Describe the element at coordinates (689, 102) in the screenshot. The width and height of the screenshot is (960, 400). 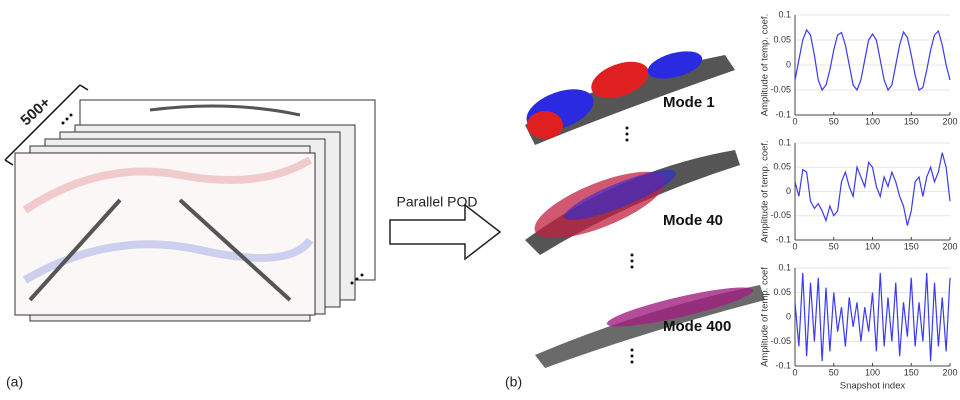
I see `mode-label: Mode 1` at that location.